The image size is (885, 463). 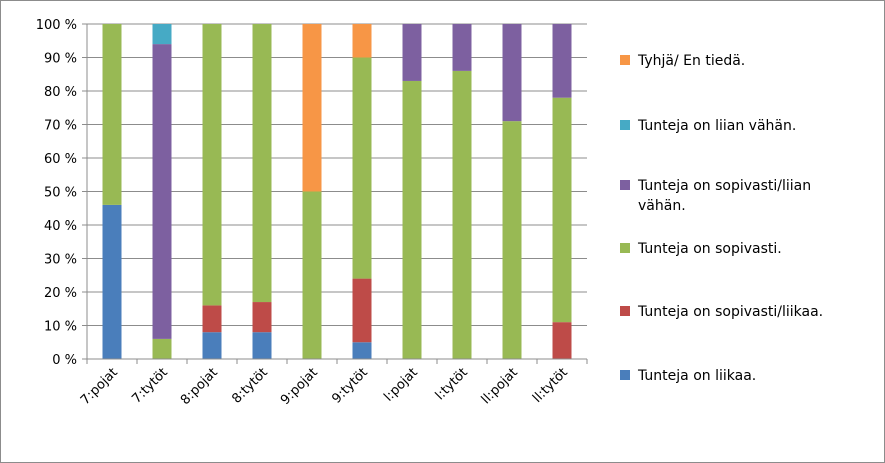 I want to click on x-category-label: 7:pojat, so click(x=99, y=386).